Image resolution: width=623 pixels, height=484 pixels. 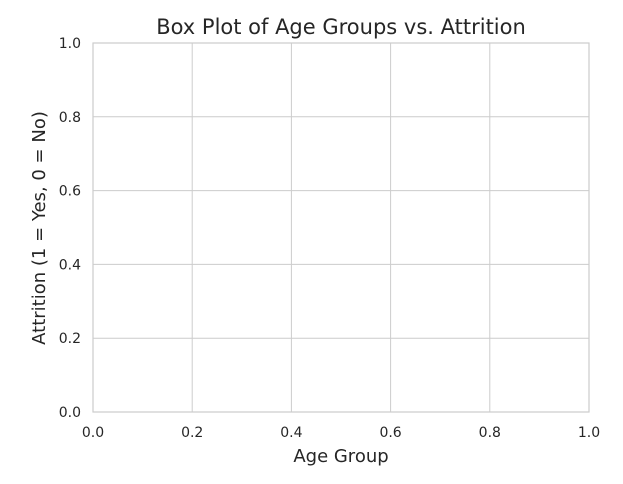 What do you see at coordinates (291, 433) in the screenshot?
I see `x-tick-label: 0.4` at bounding box center [291, 433].